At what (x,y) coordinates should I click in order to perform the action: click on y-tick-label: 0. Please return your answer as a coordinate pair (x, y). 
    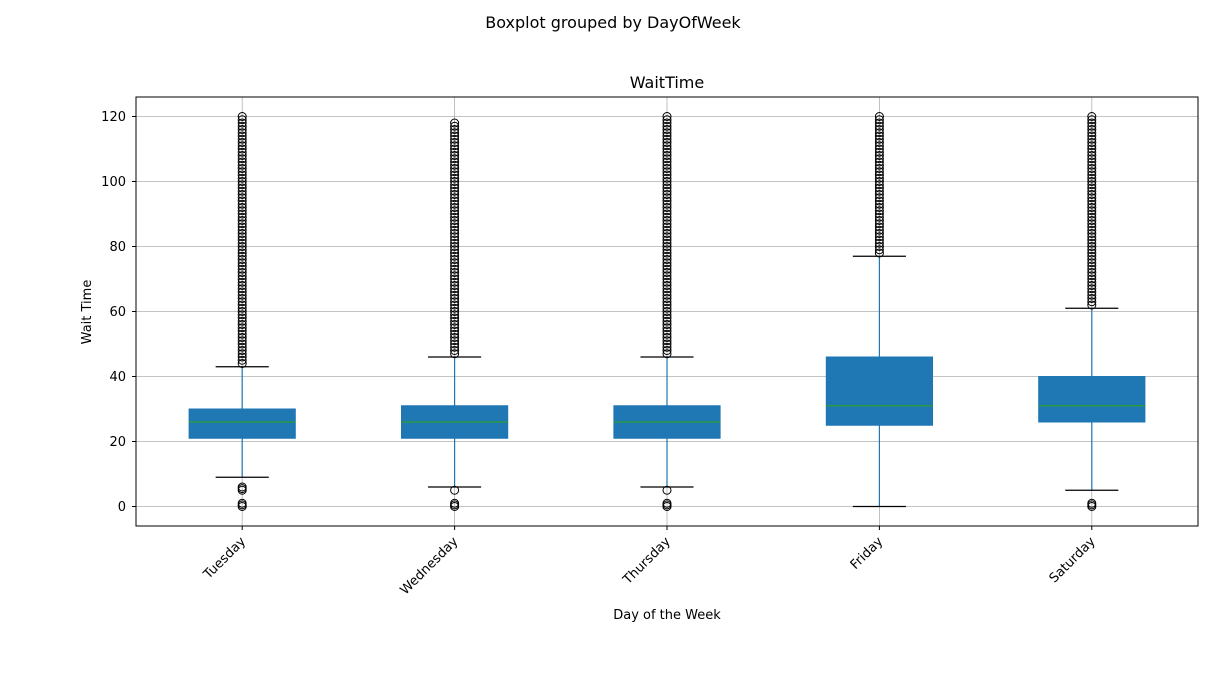
    Looking at the image, I should click on (122, 507).